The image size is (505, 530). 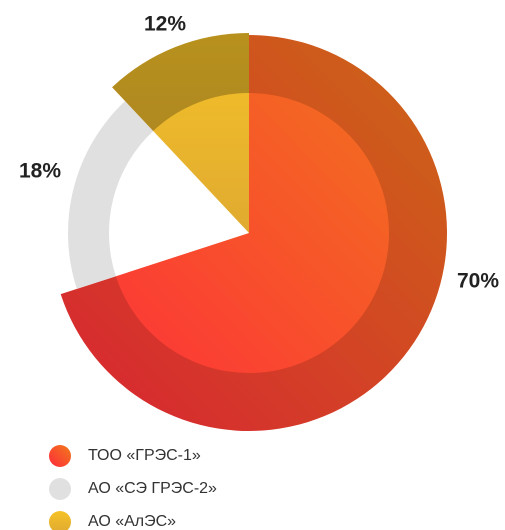 I want to click on legend-label: АО «СЭ ГРЭС-2», so click(x=152, y=488).